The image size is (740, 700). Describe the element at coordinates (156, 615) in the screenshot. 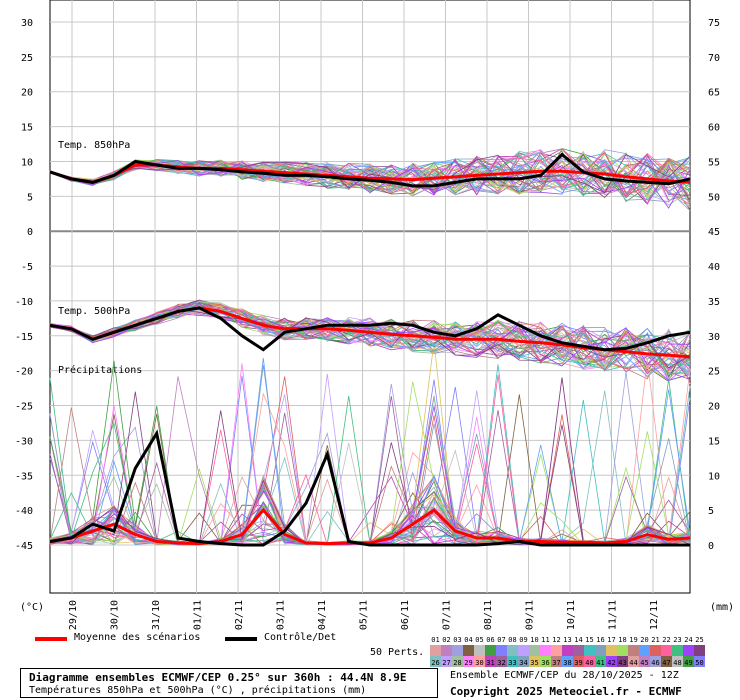

I see `x-tick-label: 31/10` at that location.